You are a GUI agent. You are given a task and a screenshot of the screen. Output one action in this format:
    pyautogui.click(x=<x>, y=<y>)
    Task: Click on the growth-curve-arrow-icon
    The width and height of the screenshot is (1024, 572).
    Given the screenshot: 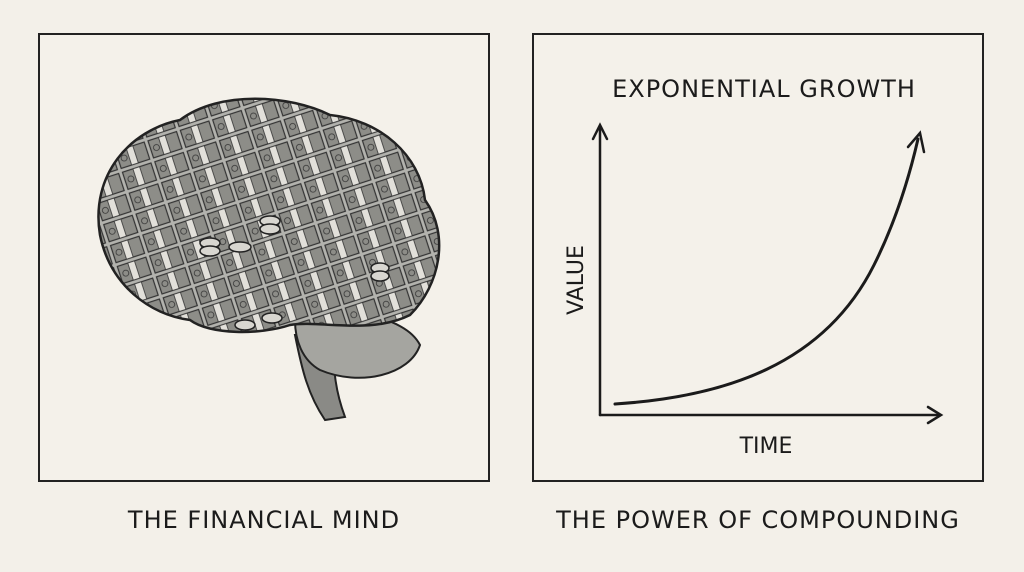 What is the action you would take?
    pyautogui.click(x=916, y=142)
    